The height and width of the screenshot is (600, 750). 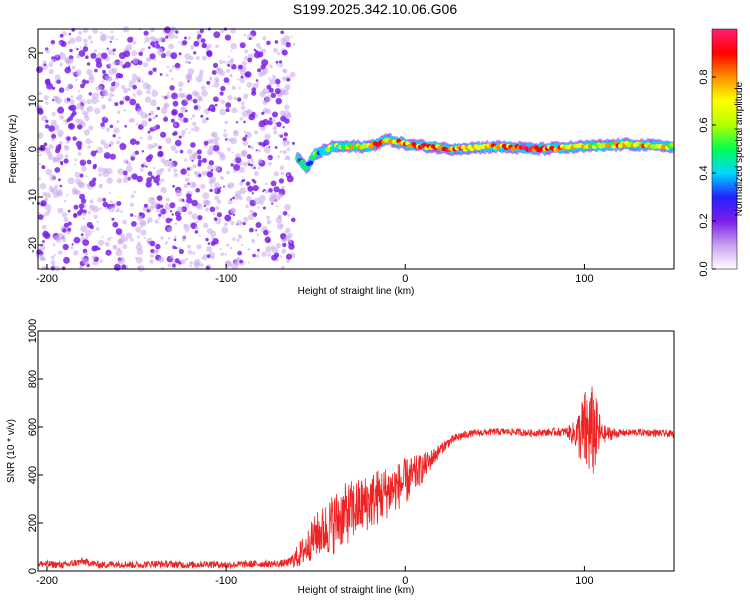 I want to click on colorbar-label: Normalized spectral amplitude, so click(x=739, y=148).